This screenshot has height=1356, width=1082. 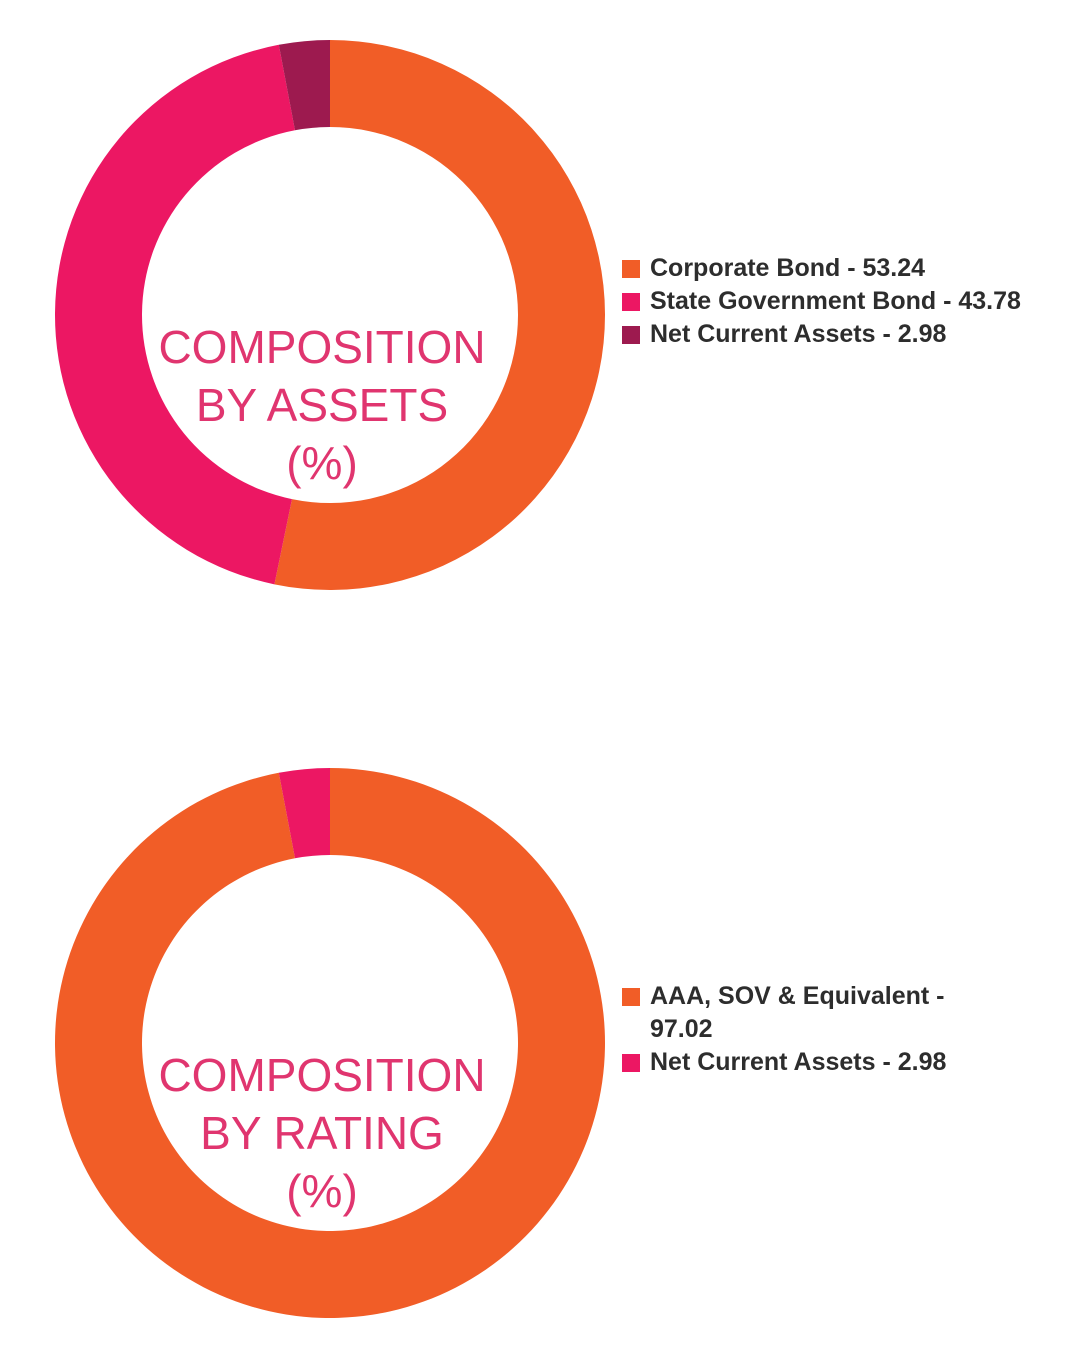 I want to click on legend-label: AAA, SOV & Equivalent - 97.02, so click(x=797, y=1012).